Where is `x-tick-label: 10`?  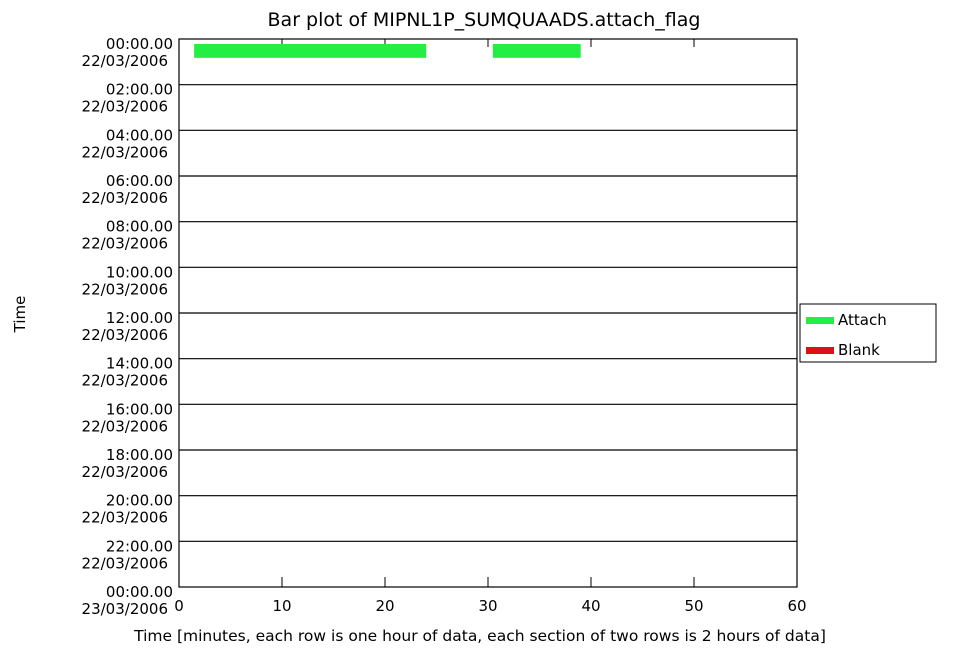 x-tick-label: 10 is located at coordinates (281, 606).